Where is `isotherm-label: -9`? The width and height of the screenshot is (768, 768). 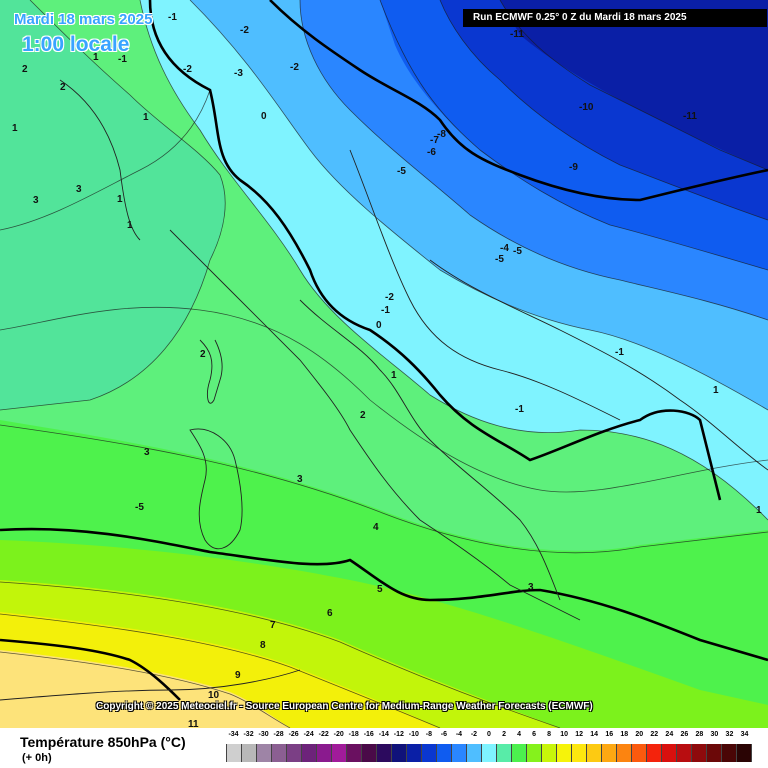 isotherm-label: -9 is located at coordinates (573, 167).